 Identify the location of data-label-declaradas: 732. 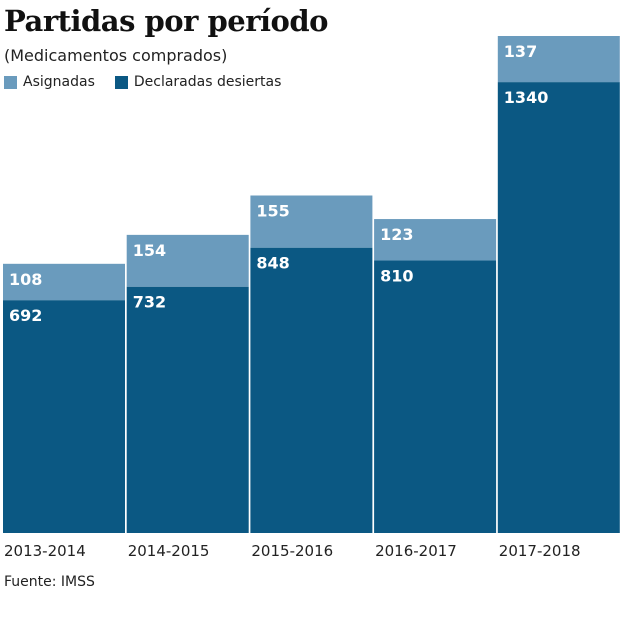
(149, 302).